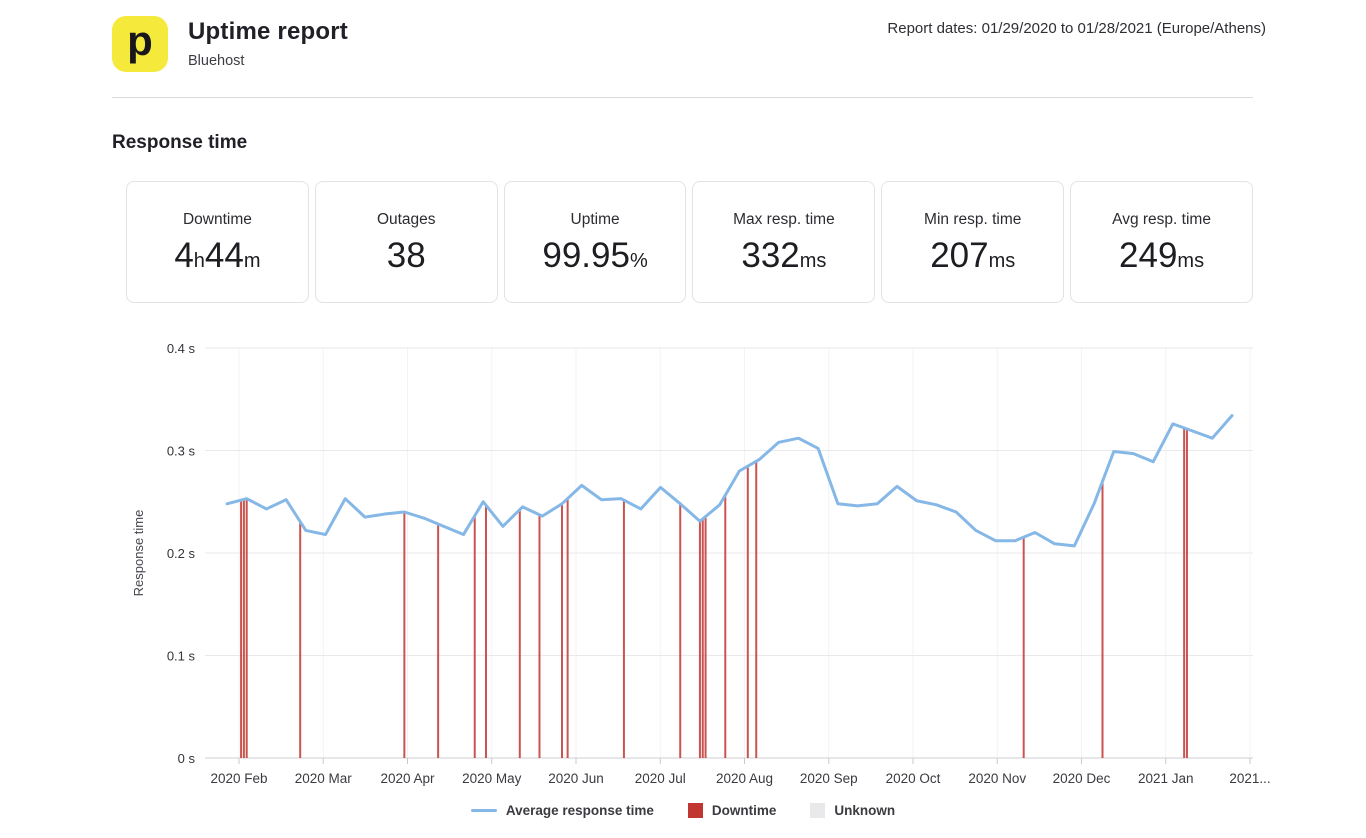 The height and width of the screenshot is (838, 1366). What do you see at coordinates (407, 778) in the screenshot?
I see `svg-text: 2020 Apr` at bounding box center [407, 778].